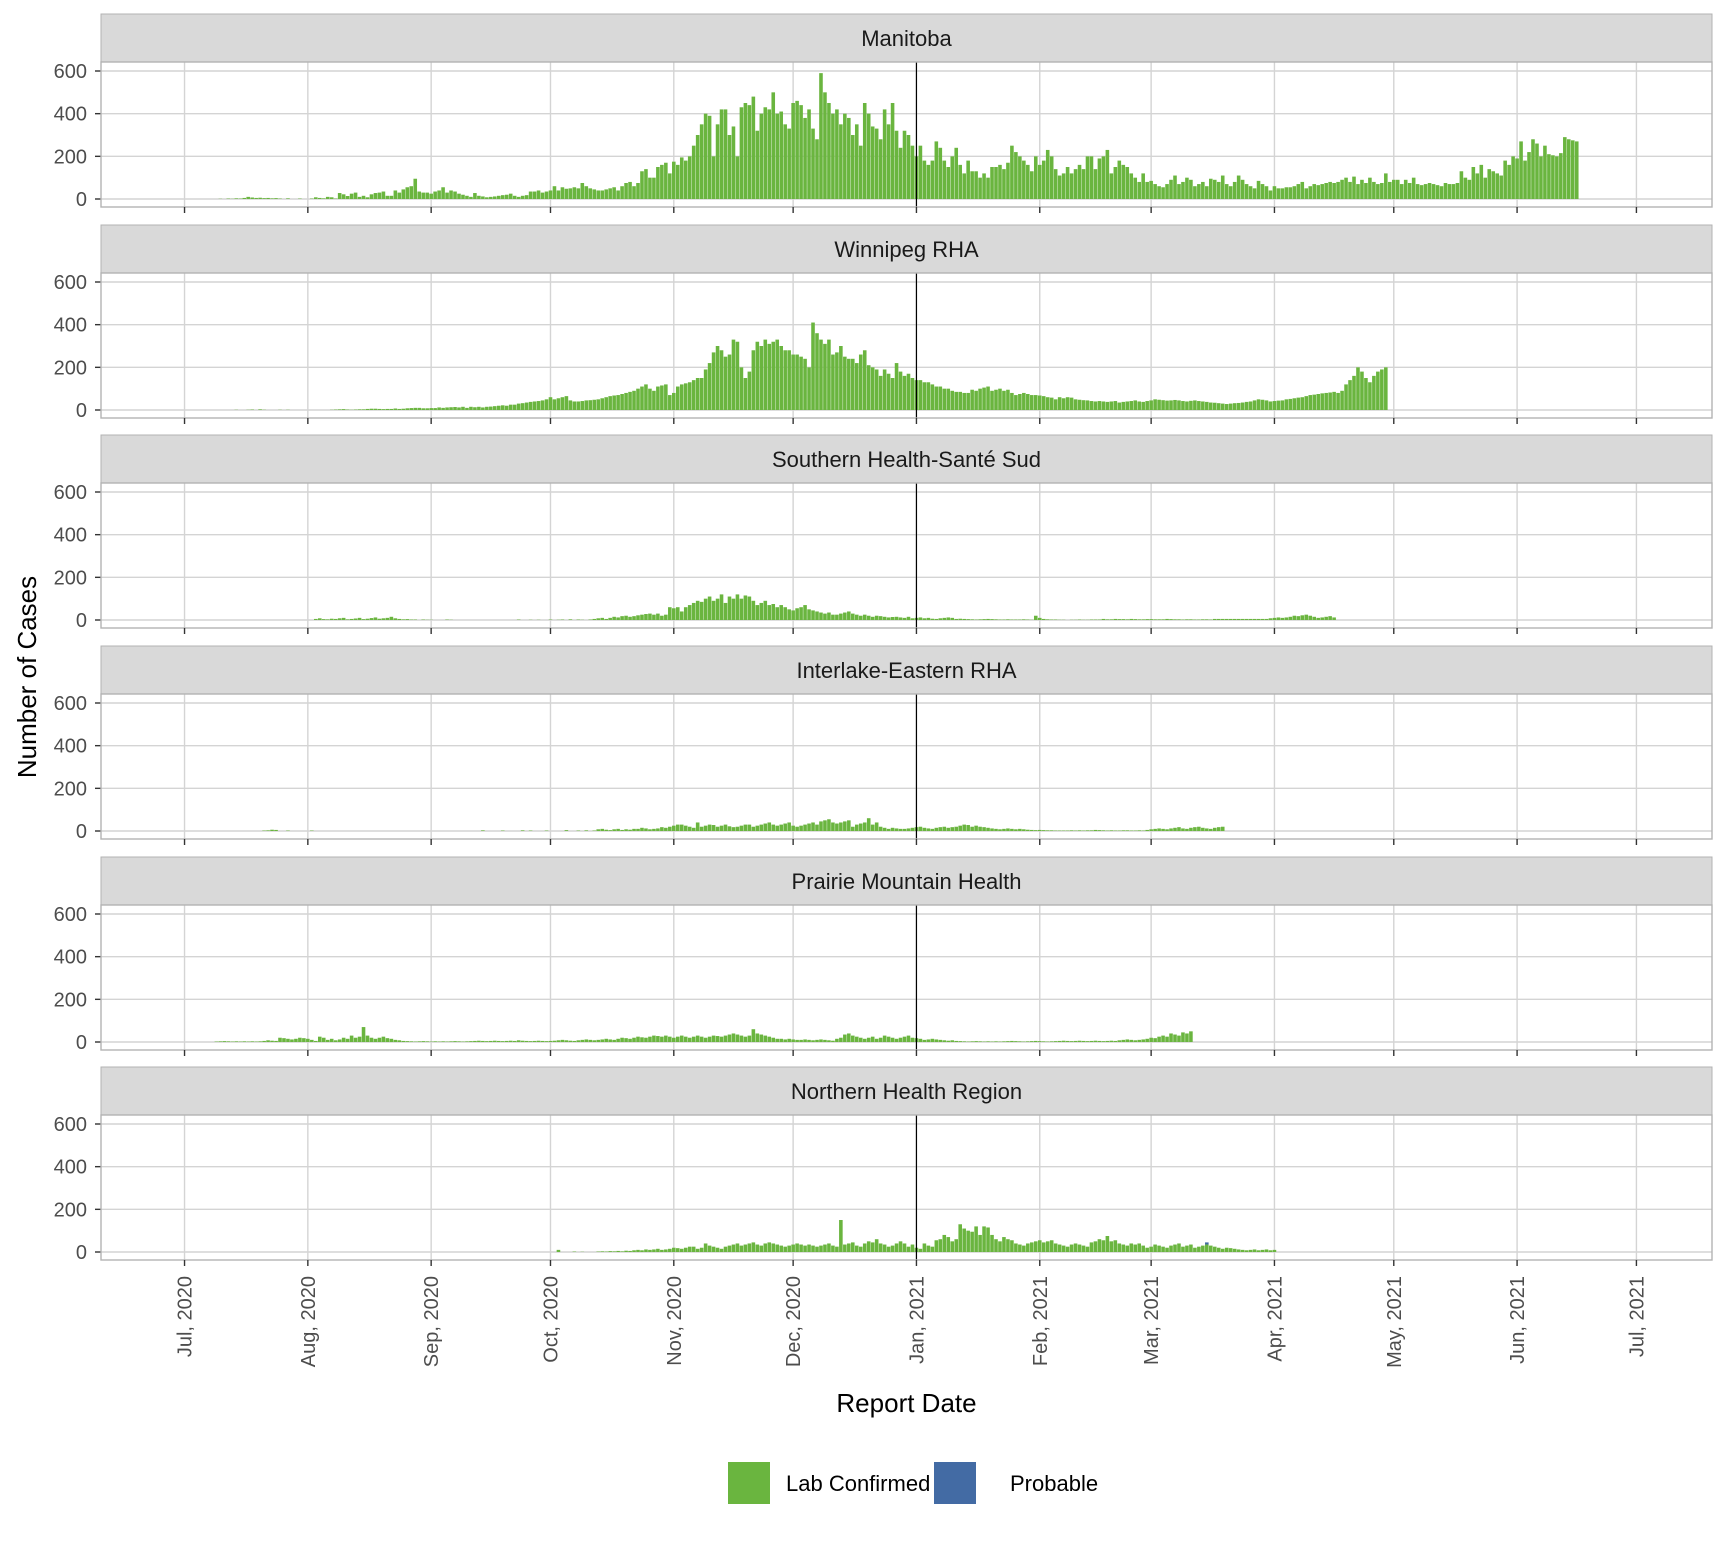 This screenshot has width=1728, height=1541. I want to click on panel-background, so click(906, 555).